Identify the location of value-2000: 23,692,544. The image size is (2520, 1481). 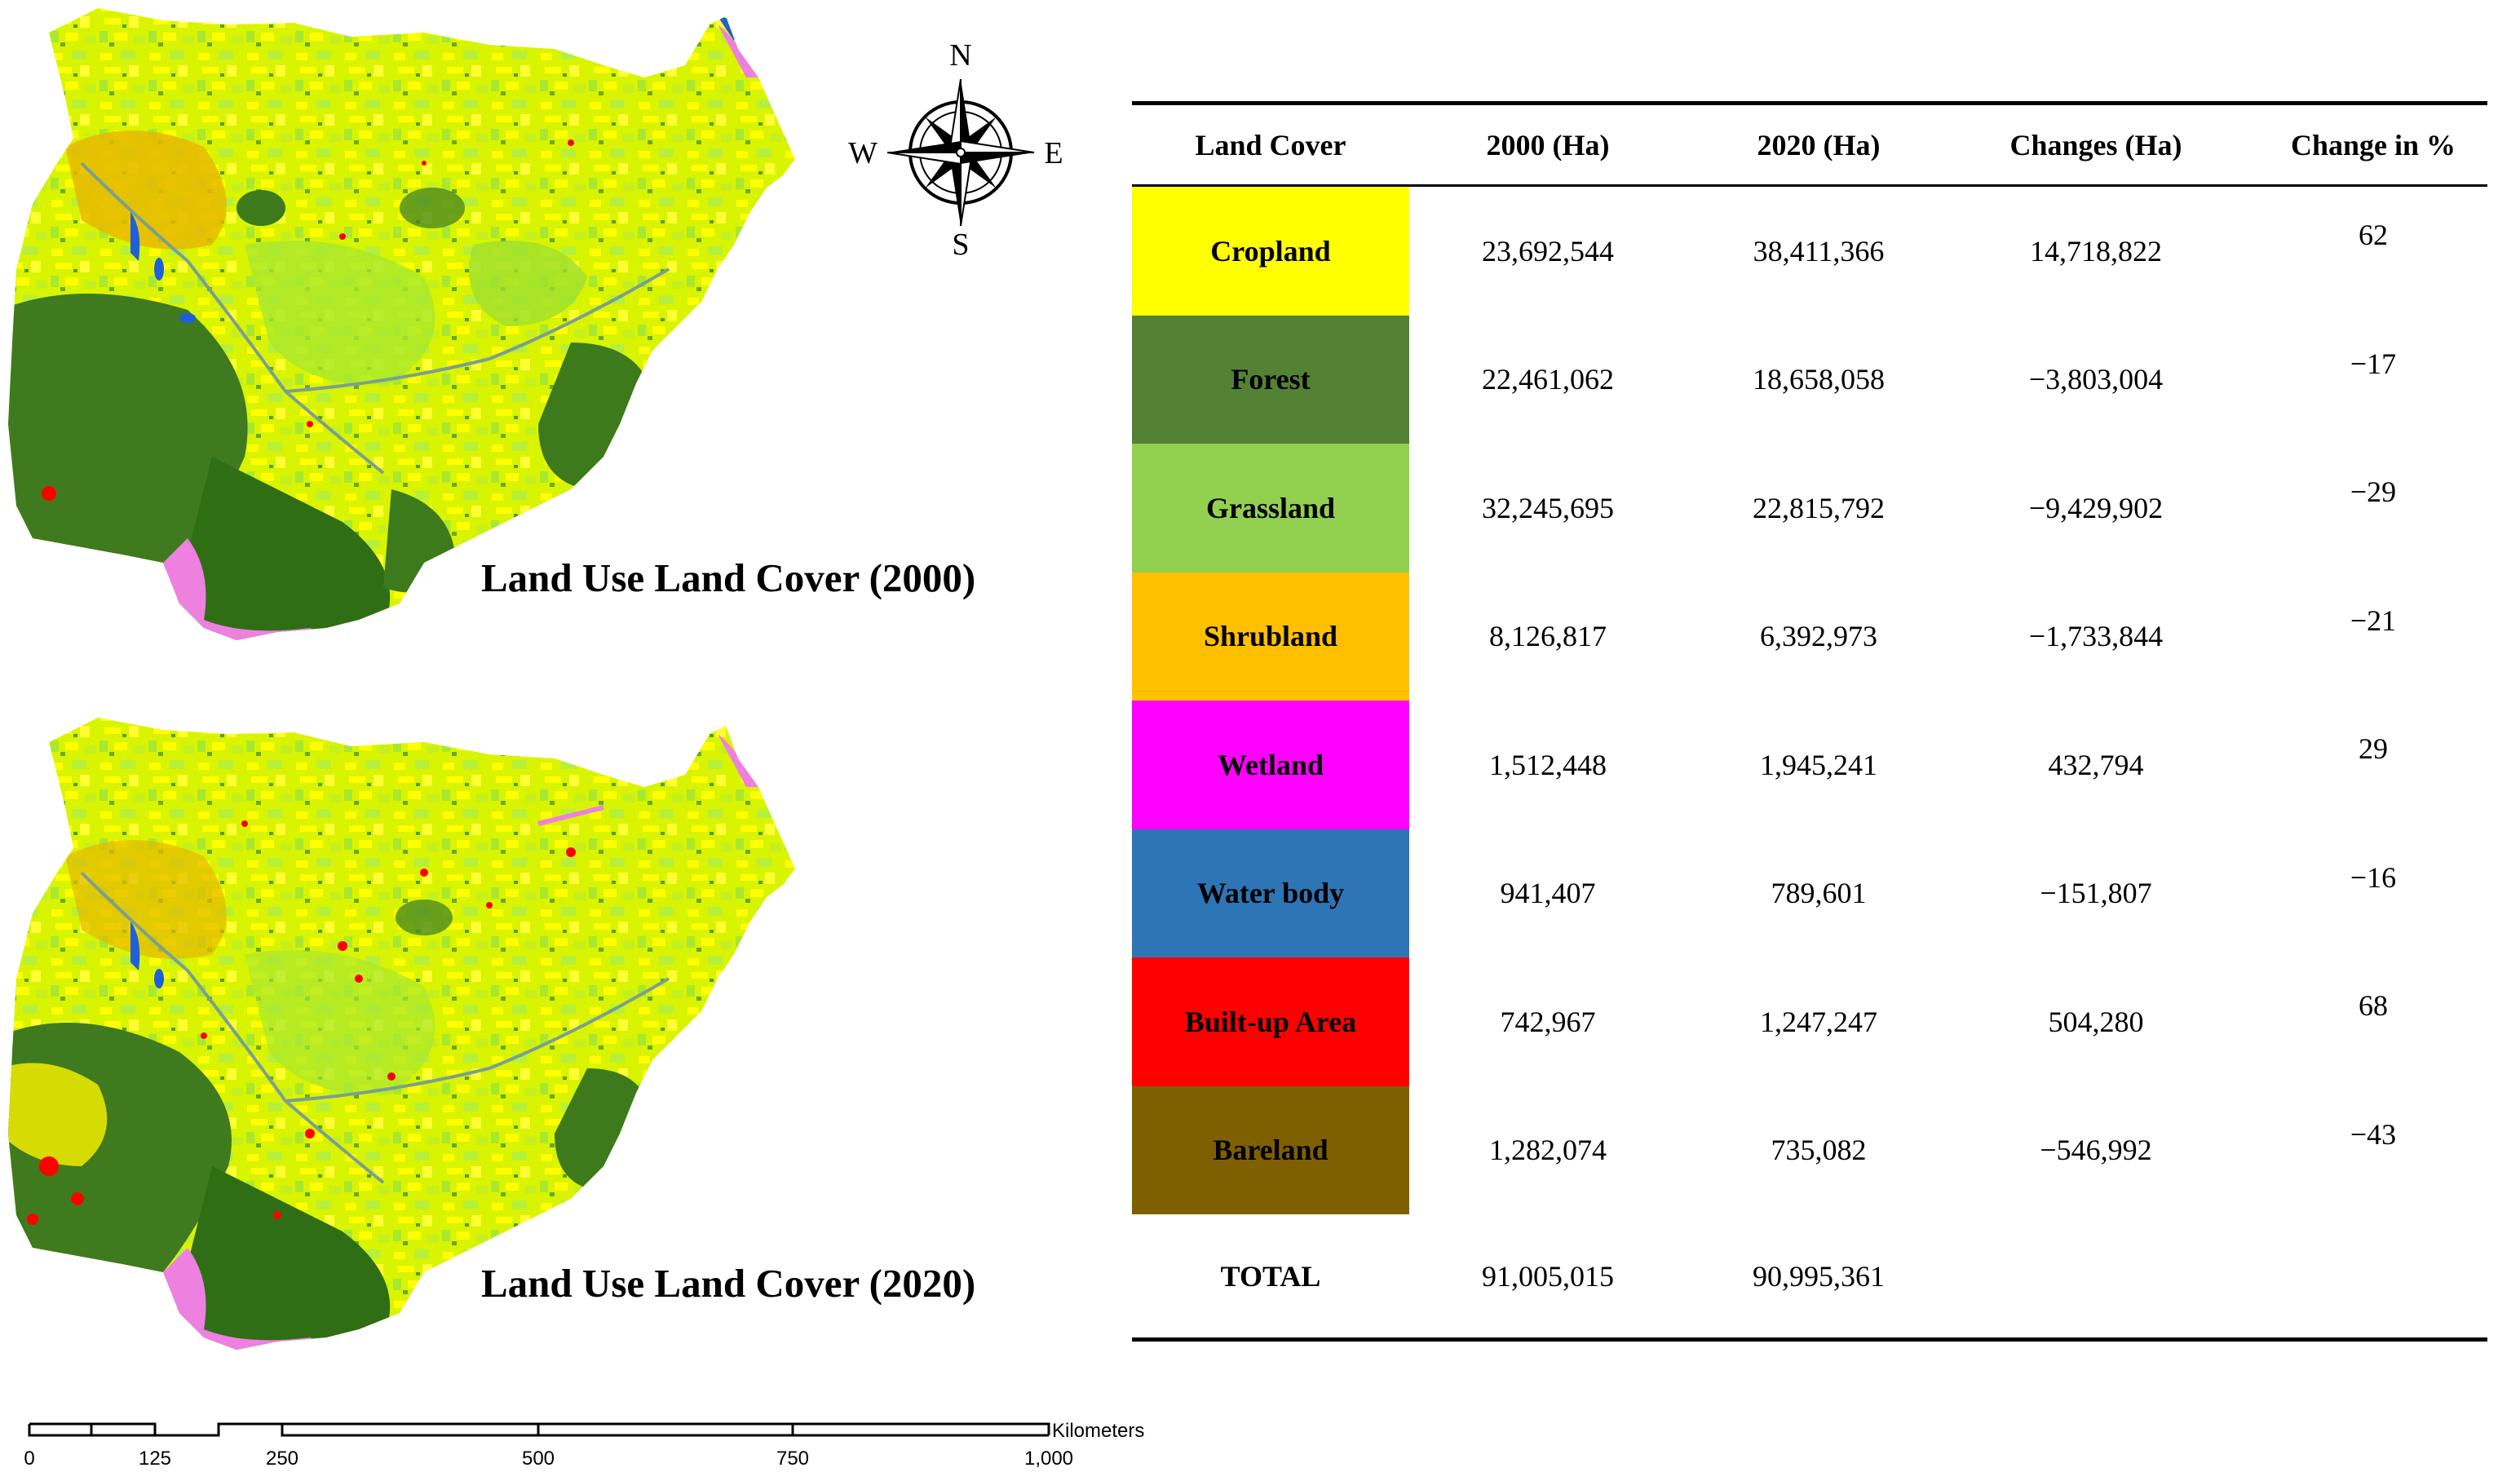
(1548, 250).